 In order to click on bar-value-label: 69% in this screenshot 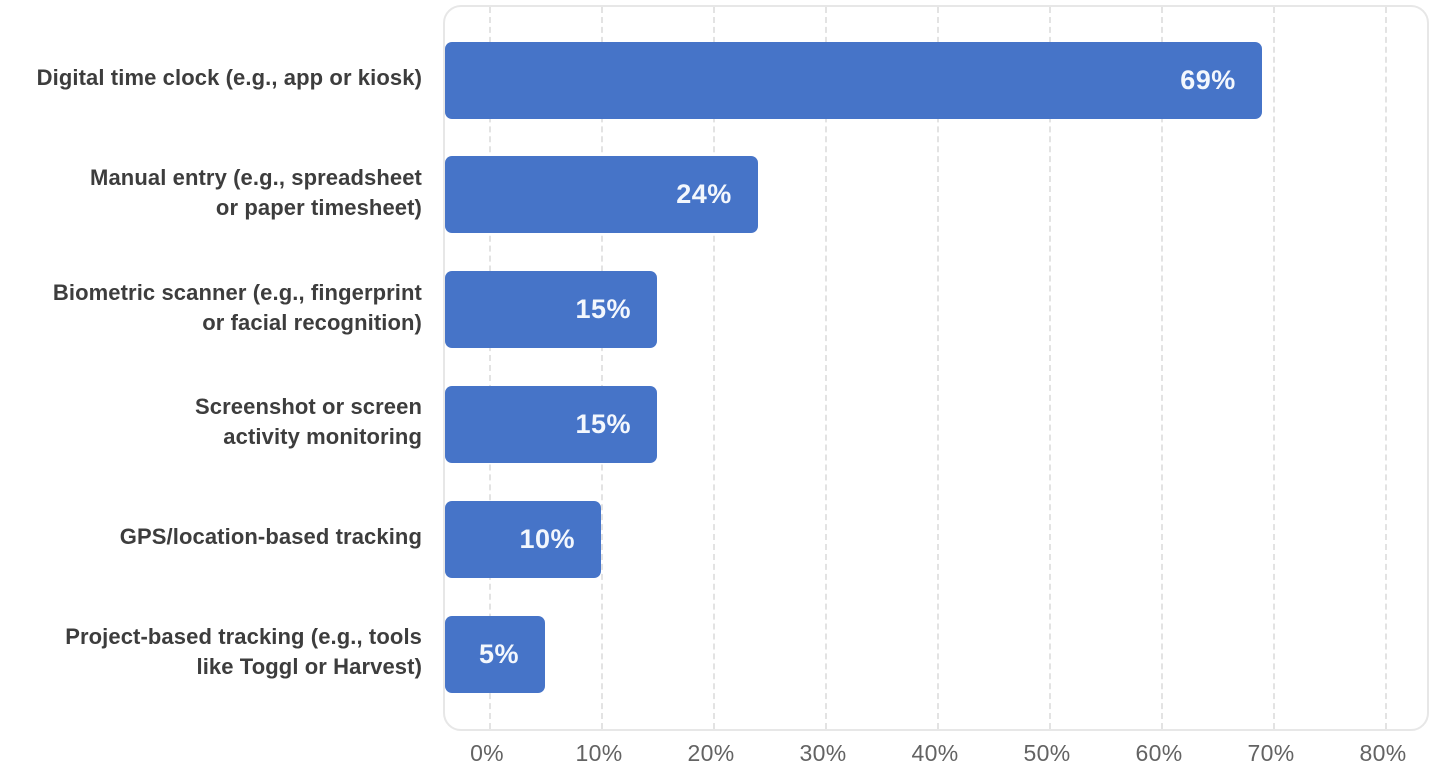, I will do `click(1208, 79)`.